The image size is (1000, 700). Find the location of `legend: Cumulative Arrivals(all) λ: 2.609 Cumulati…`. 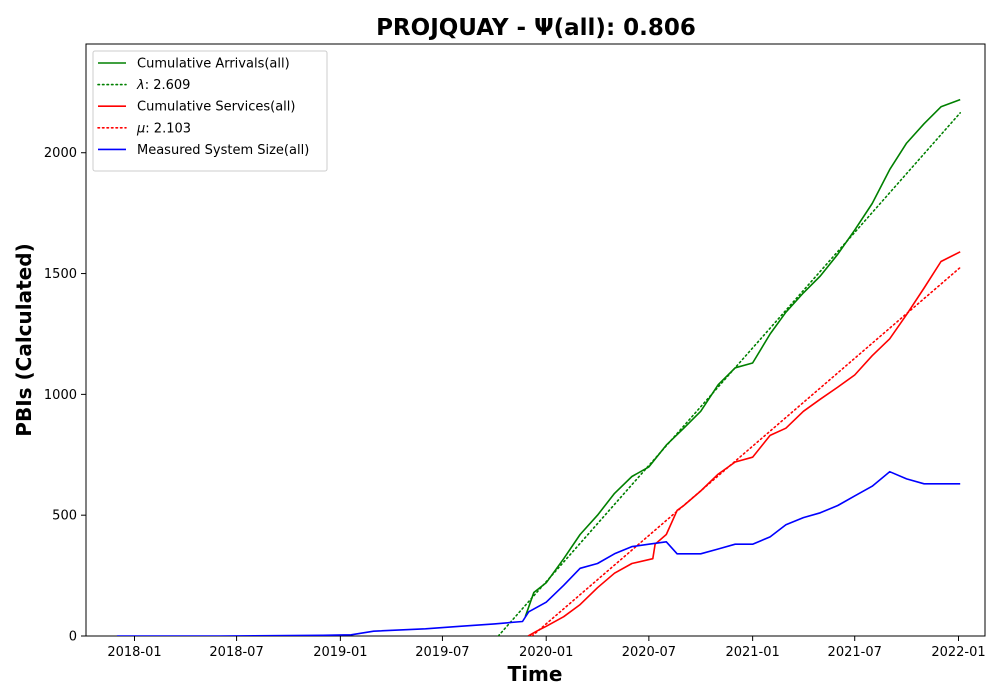

legend: Cumulative Arrivals(all) λ: 2.609 Cumulati… is located at coordinates (210, 111).